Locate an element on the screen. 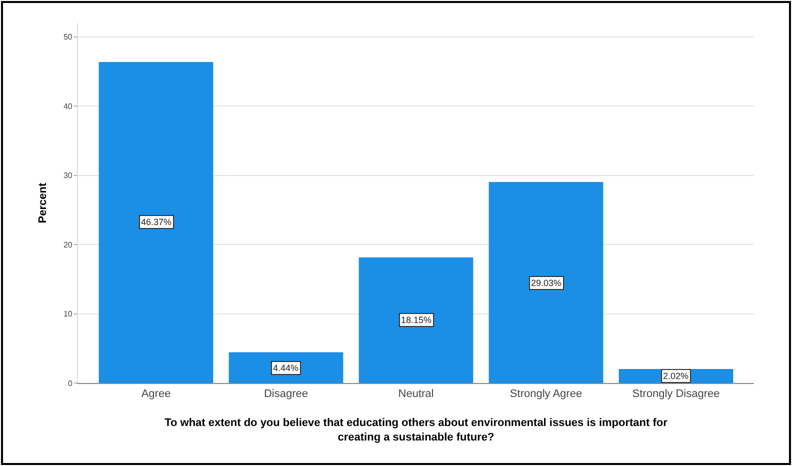 This screenshot has height=466, width=792. y-tick-label: 40 is located at coordinates (68, 106).